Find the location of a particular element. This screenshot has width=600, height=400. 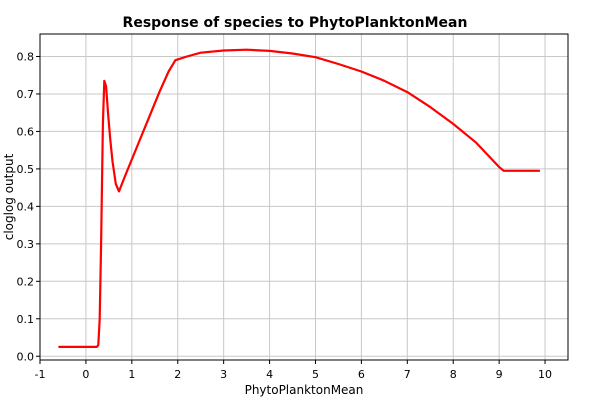

x-tick-label: -1 is located at coordinates (40, 374).